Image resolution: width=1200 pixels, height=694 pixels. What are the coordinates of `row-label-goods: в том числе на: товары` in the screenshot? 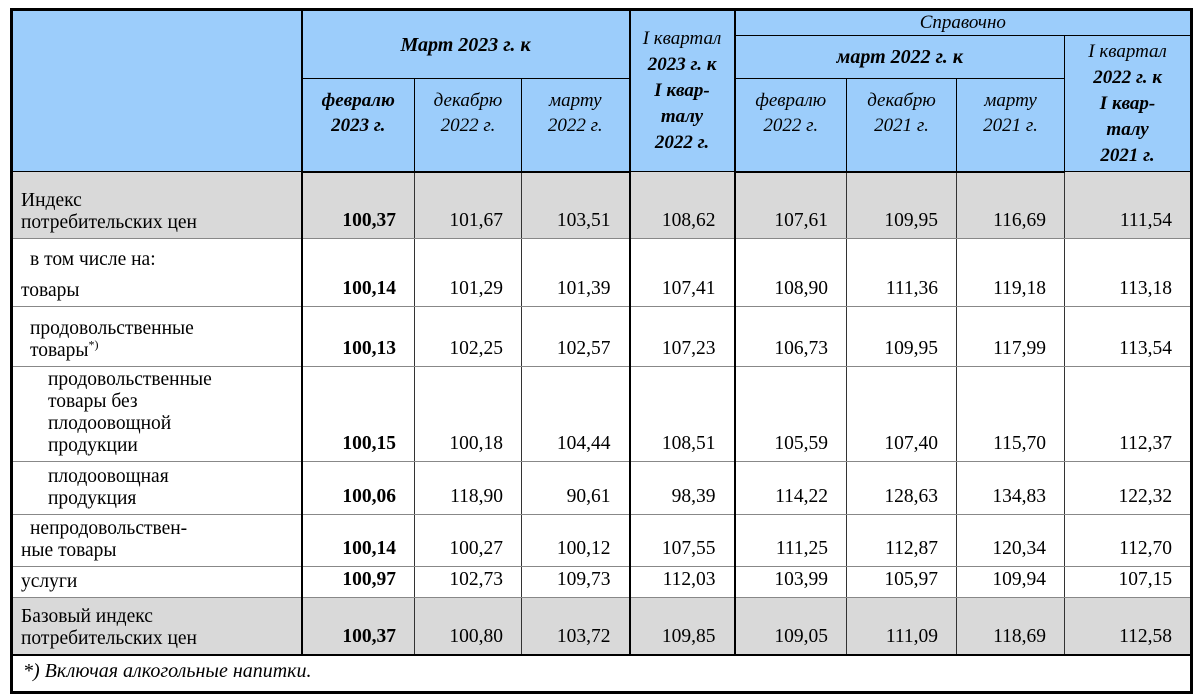 It's located at (156, 272).